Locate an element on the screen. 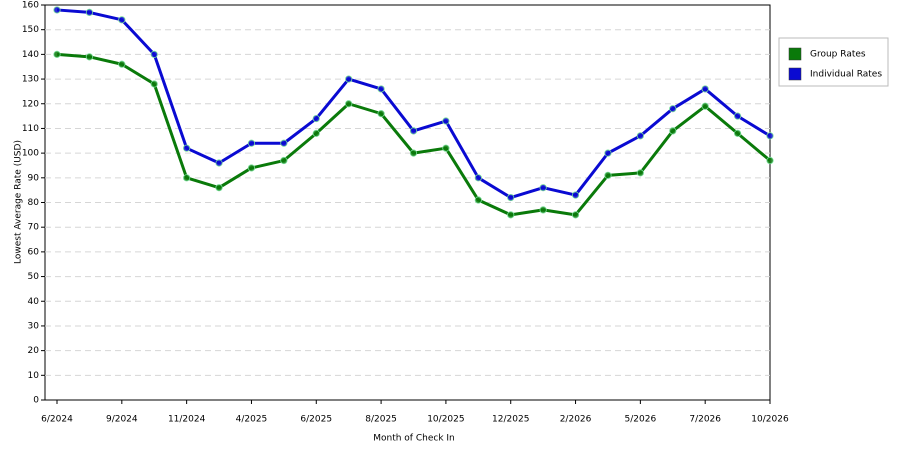 The image size is (900, 450). x-tick-label: 6/2025 is located at coordinates (316, 420).